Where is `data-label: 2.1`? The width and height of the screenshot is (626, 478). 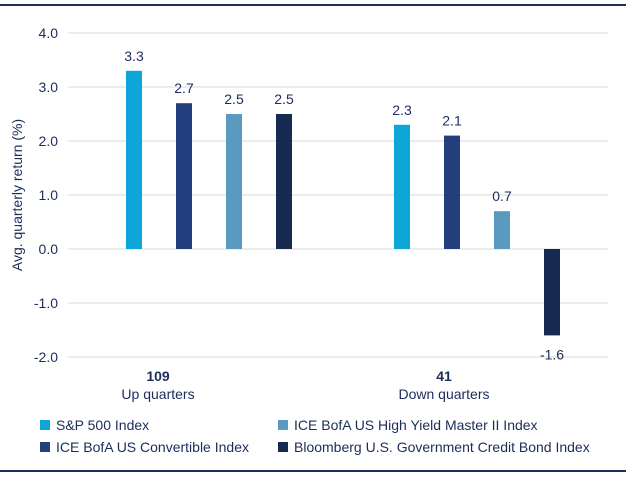 data-label: 2.1 is located at coordinates (452, 121).